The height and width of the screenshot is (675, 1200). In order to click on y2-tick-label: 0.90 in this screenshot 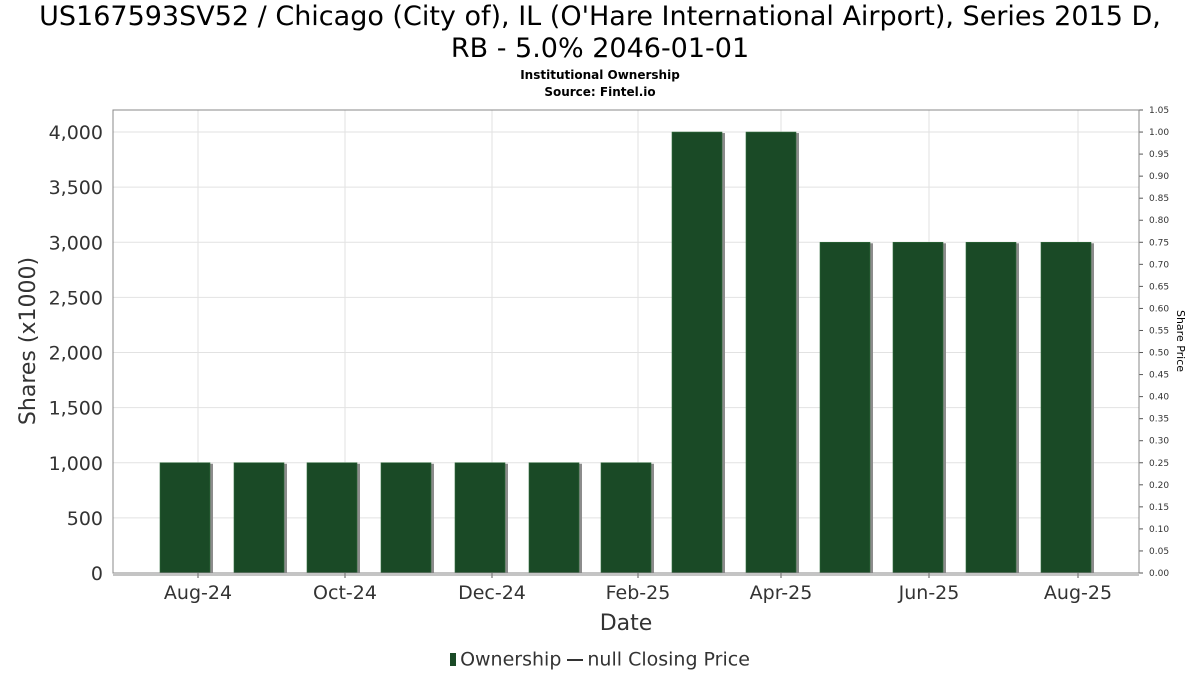, I will do `click(1159, 177)`.